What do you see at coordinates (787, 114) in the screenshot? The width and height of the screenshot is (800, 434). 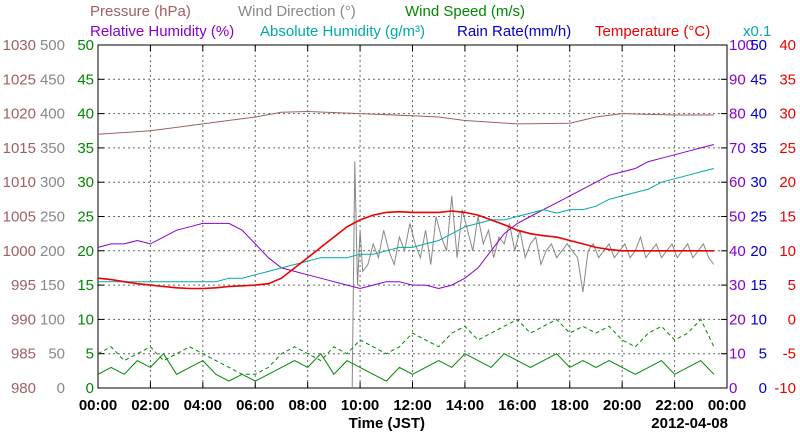 I see `y-tick-label-temperature: 30` at bounding box center [787, 114].